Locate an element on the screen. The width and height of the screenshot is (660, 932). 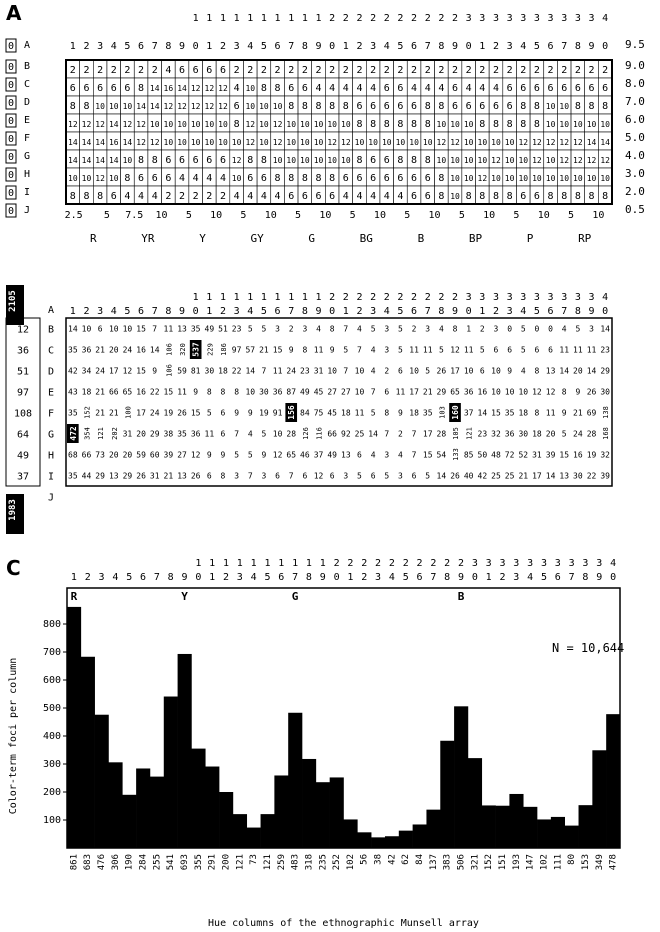
c-col-units: 2 is located at coordinates (502, 577).